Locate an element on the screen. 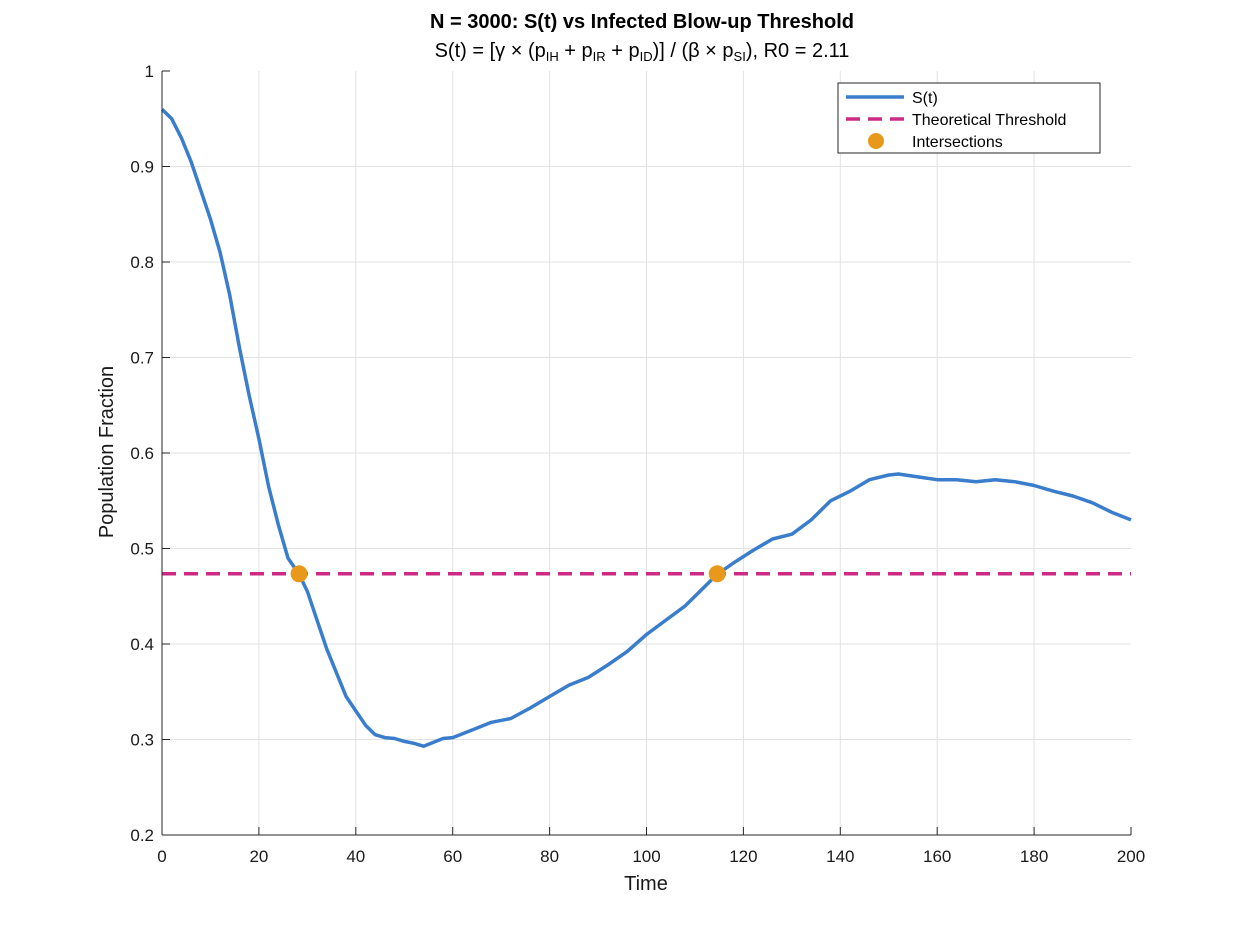 This screenshot has height=938, width=1250. legend-swatch-intersections is located at coordinates (876, 141).